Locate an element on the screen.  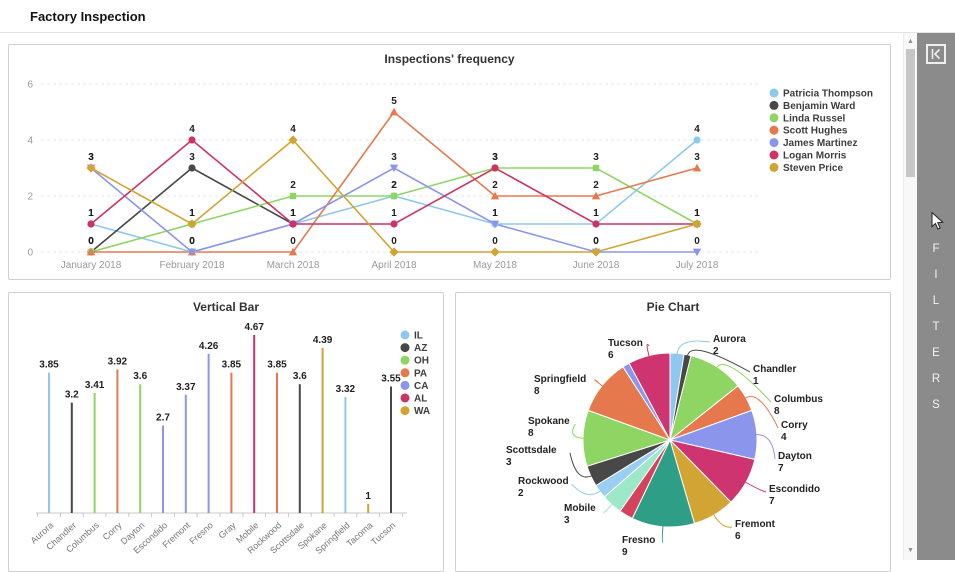
bar-value-label: 3.2 is located at coordinates (72, 395).